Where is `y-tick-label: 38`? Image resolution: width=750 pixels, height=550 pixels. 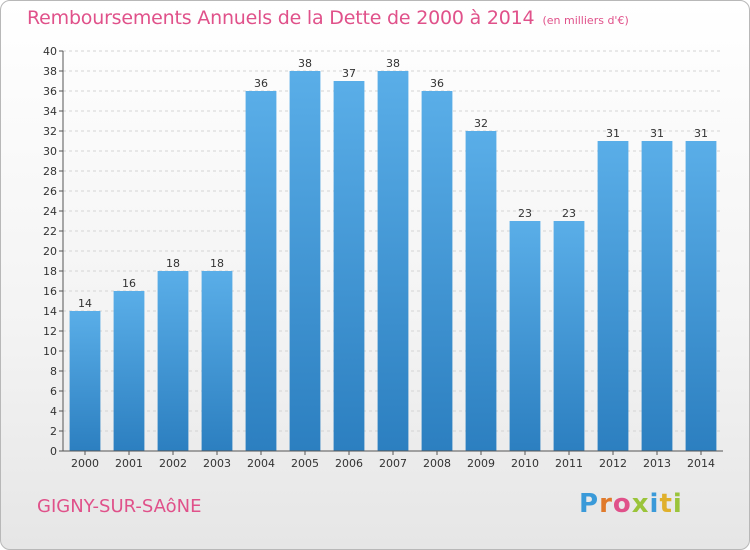
y-tick-label: 38 is located at coordinates (50, 71).